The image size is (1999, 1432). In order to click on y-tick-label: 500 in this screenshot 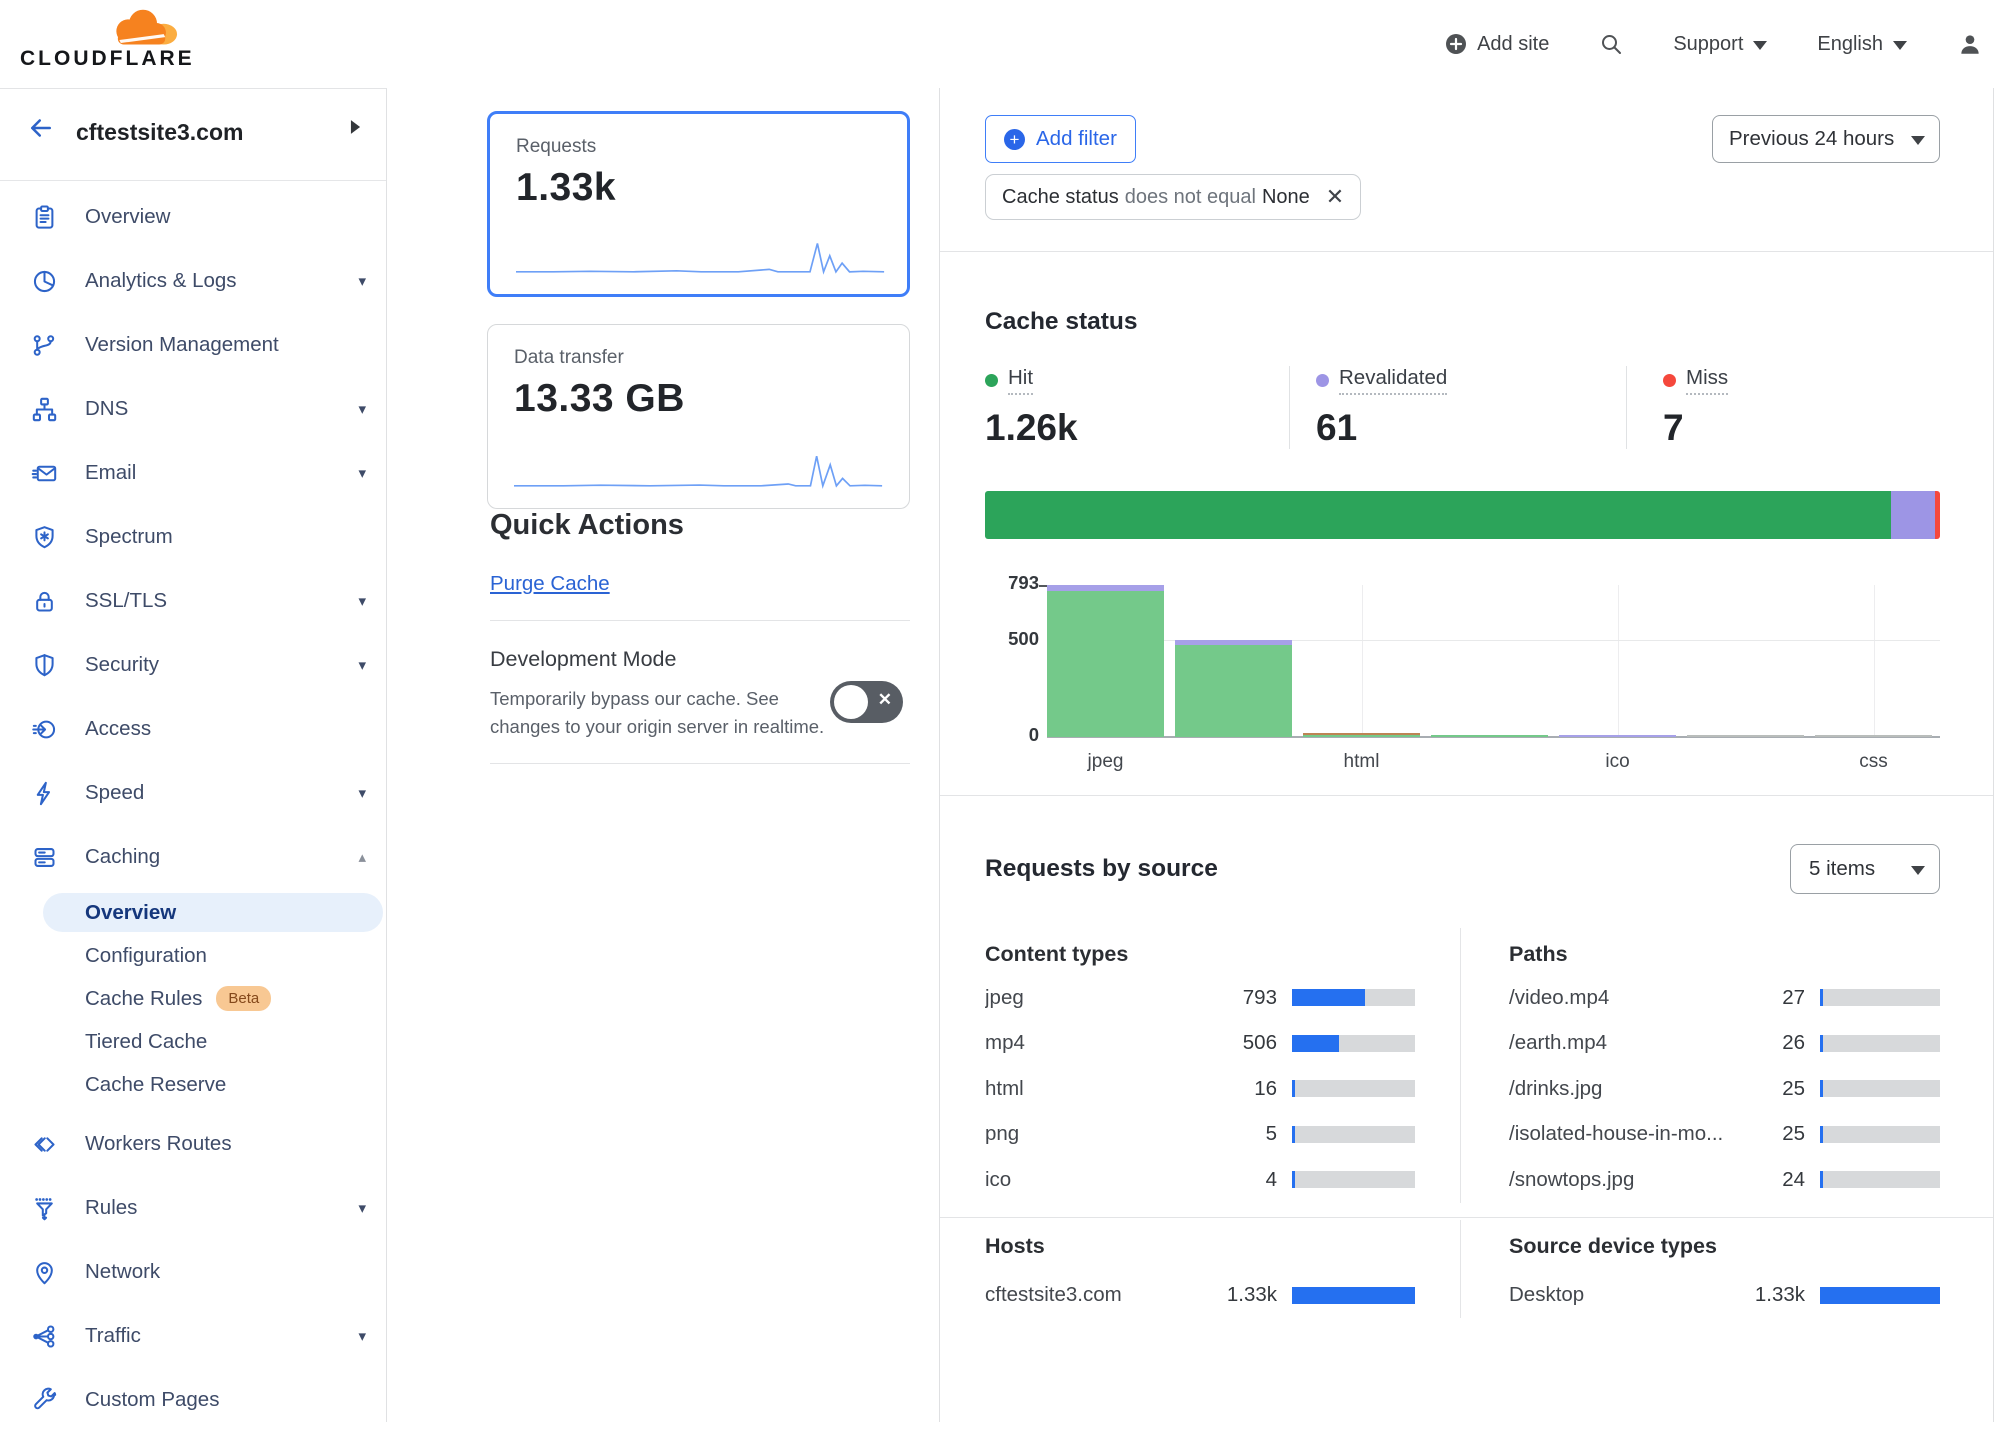, I will do `click(1023, 639)`.